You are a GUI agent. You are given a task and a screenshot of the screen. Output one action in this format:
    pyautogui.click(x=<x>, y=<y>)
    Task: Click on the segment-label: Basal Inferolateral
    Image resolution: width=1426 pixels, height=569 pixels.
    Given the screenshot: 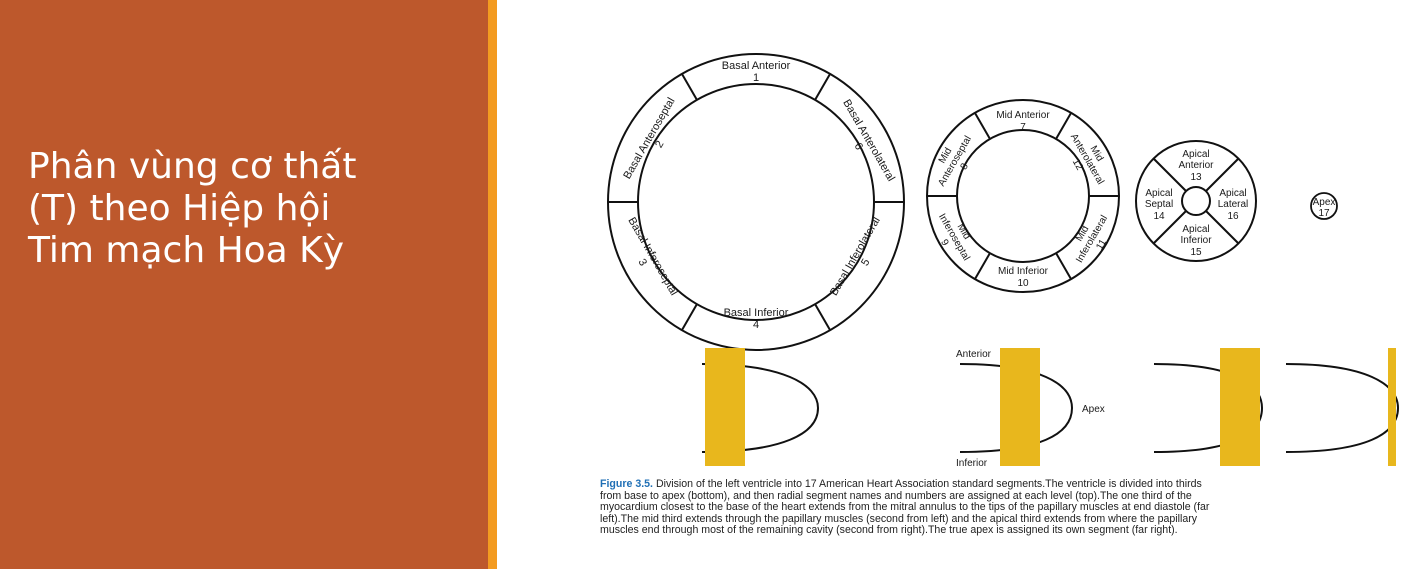 What is the action you would take?
    pyautogui.click(x=855, y=256)
    